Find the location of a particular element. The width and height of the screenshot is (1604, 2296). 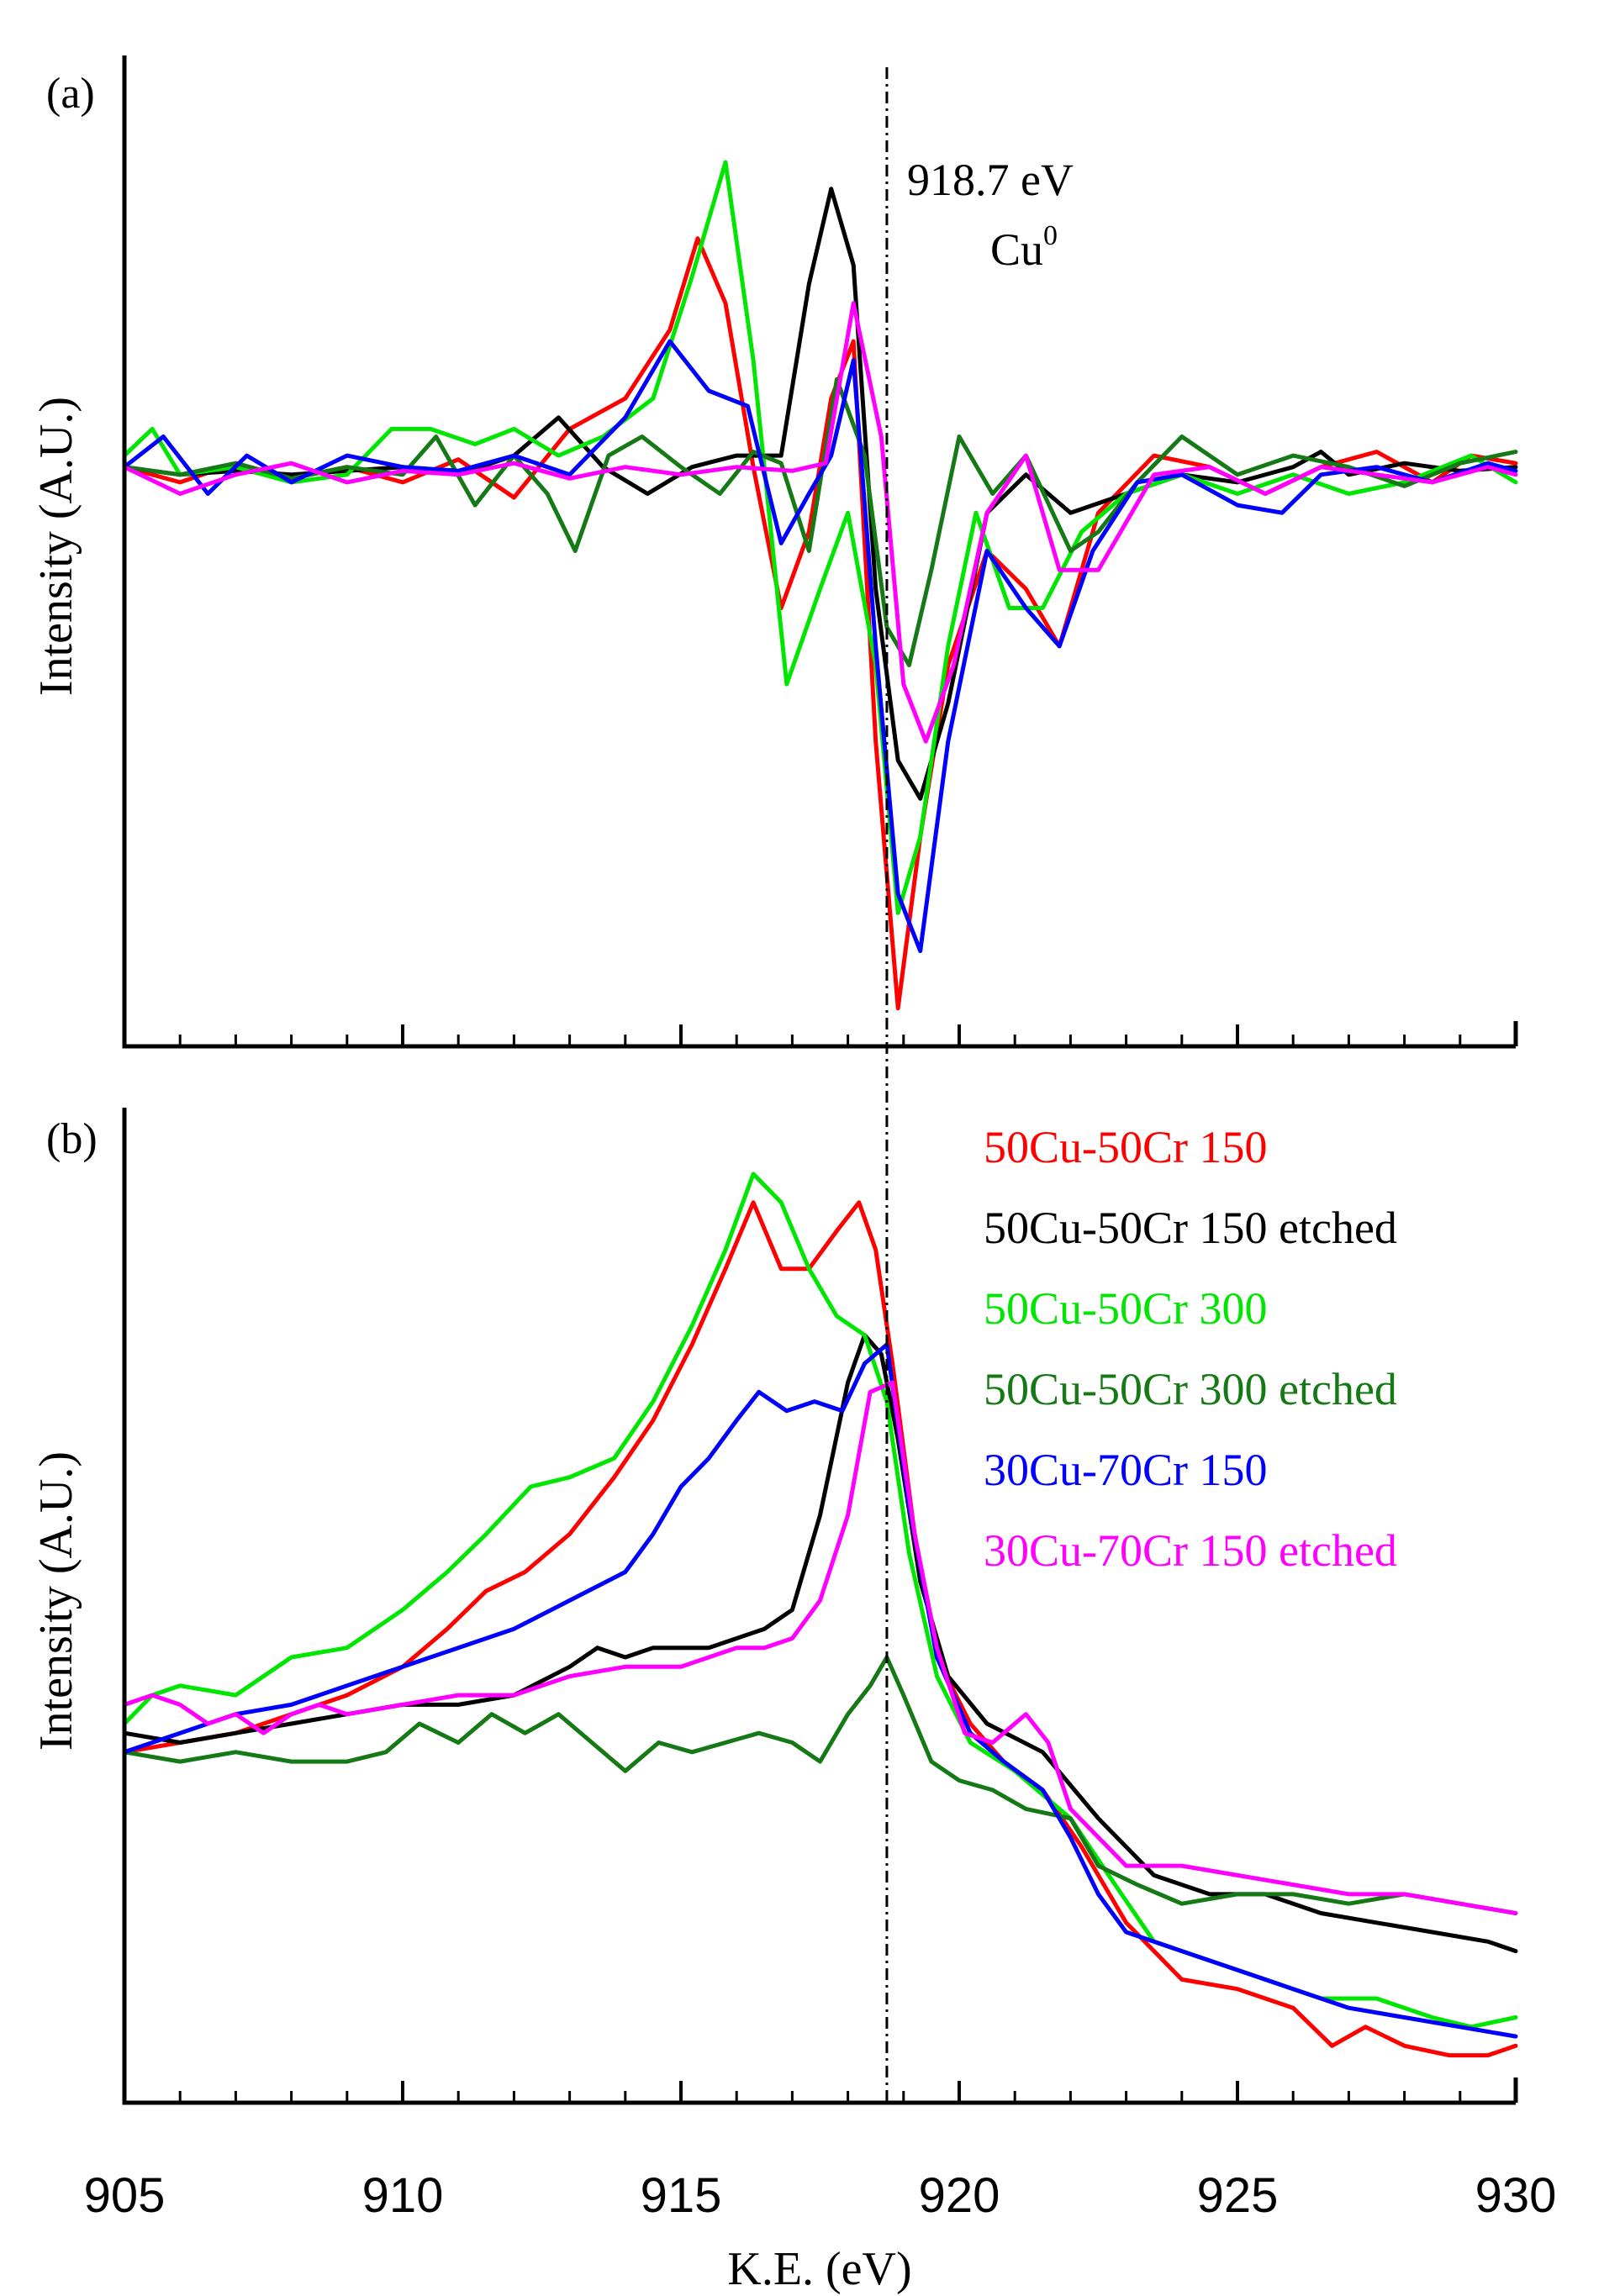

x-tick-label: 905 is located at coordinates (125, 2195).